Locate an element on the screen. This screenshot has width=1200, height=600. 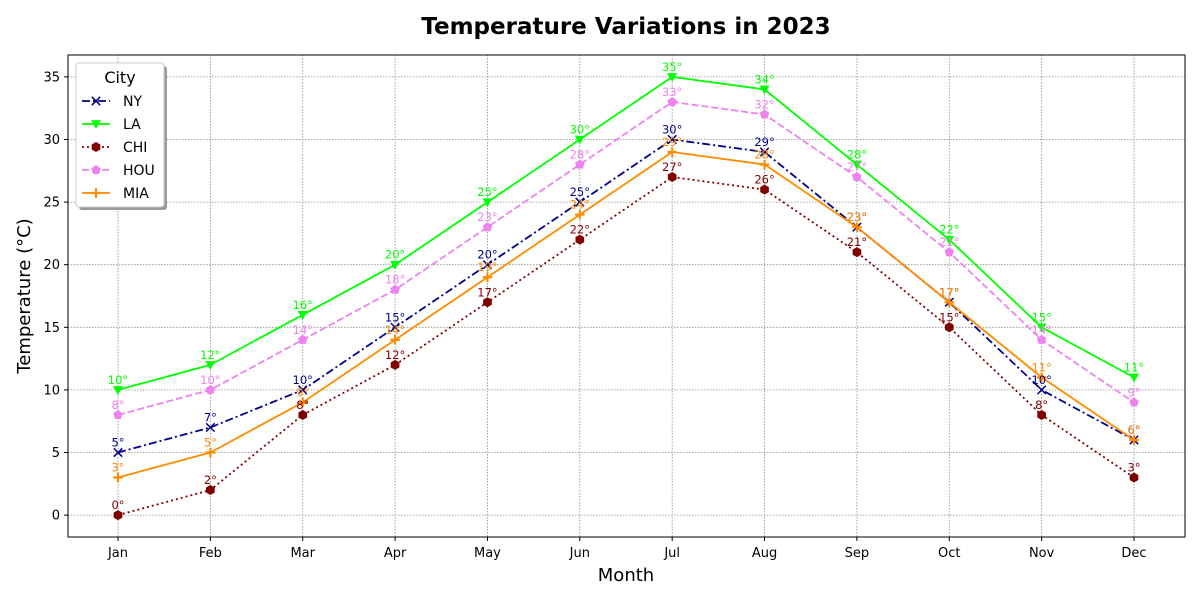
data-label-chi: 2° is located at coordinates (210, 480).